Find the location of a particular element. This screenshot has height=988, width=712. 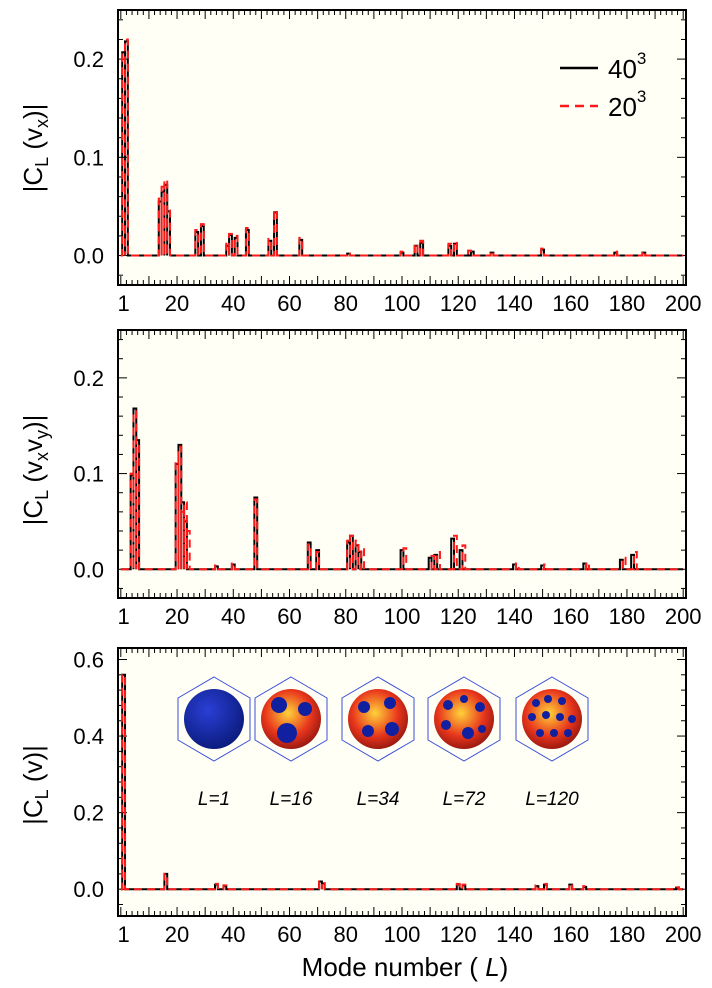

series-20-line is located at coordinates (402, 490).